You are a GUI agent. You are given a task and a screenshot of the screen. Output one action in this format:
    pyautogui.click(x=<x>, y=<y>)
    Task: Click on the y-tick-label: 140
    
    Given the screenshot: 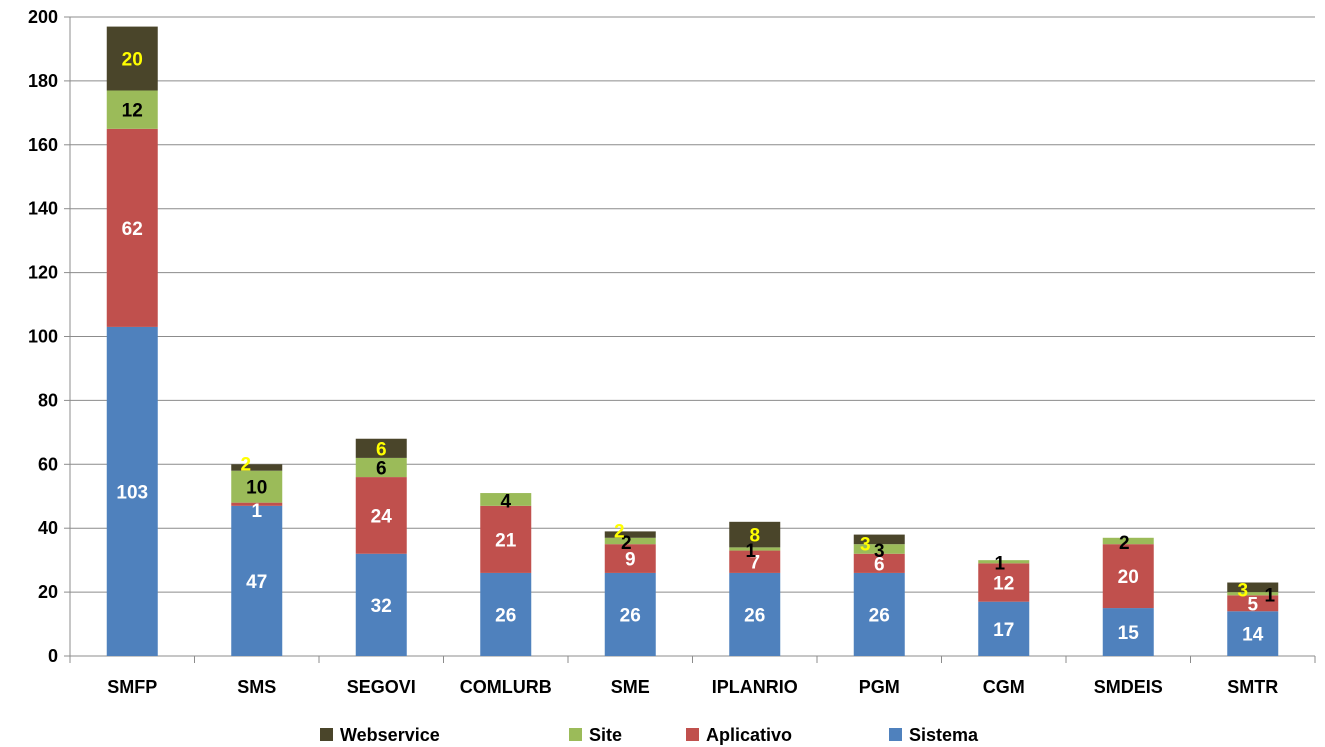 What is the action you would take?
    pyautogui.click(x=43, y=209)
    